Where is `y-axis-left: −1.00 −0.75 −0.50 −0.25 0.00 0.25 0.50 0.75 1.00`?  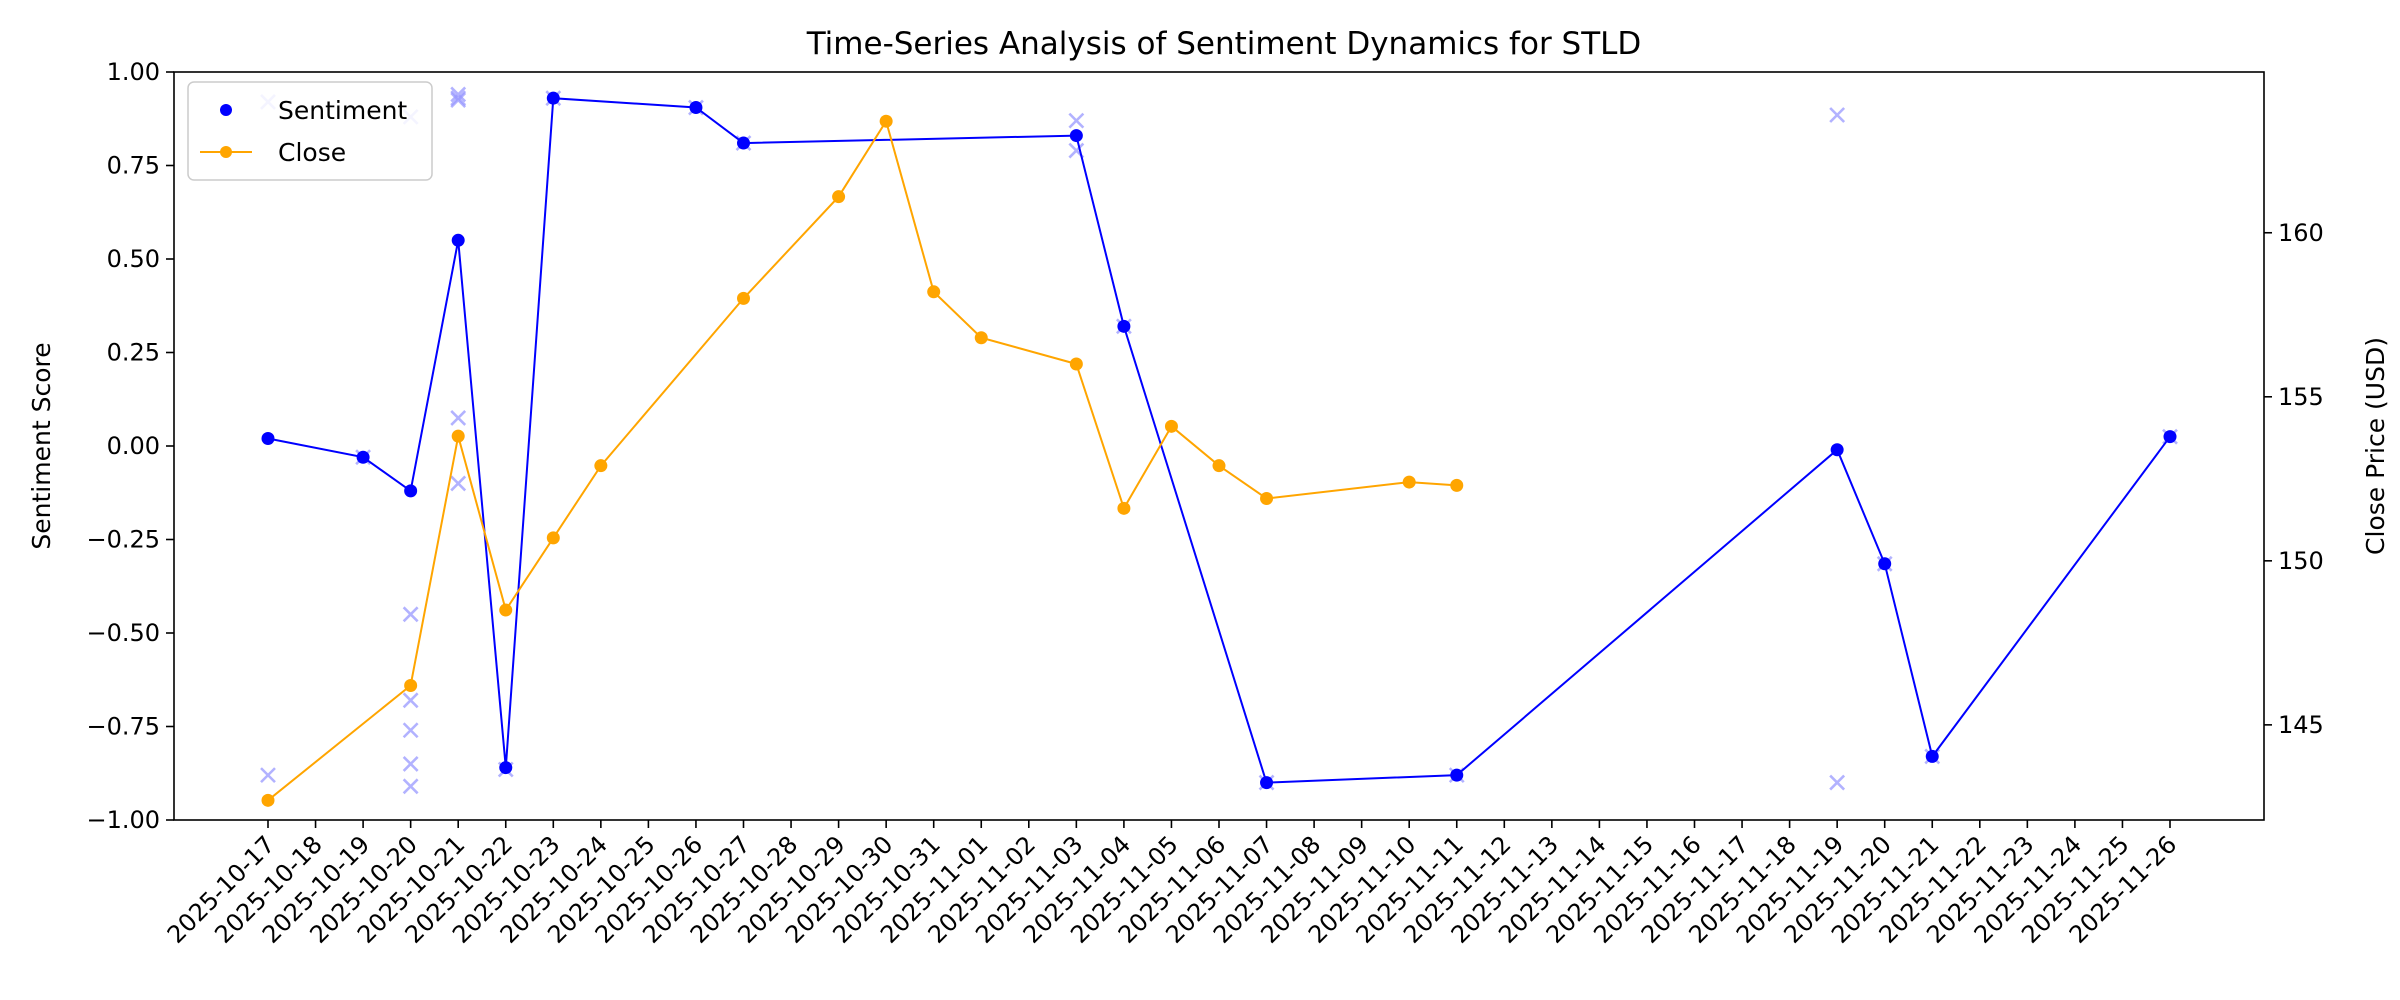
y-axis-left: −1.00 −0.75 −0.50 −0.25 0.00 0.25 0.50 0.75 1.00 is located at coordinates (130, 446).